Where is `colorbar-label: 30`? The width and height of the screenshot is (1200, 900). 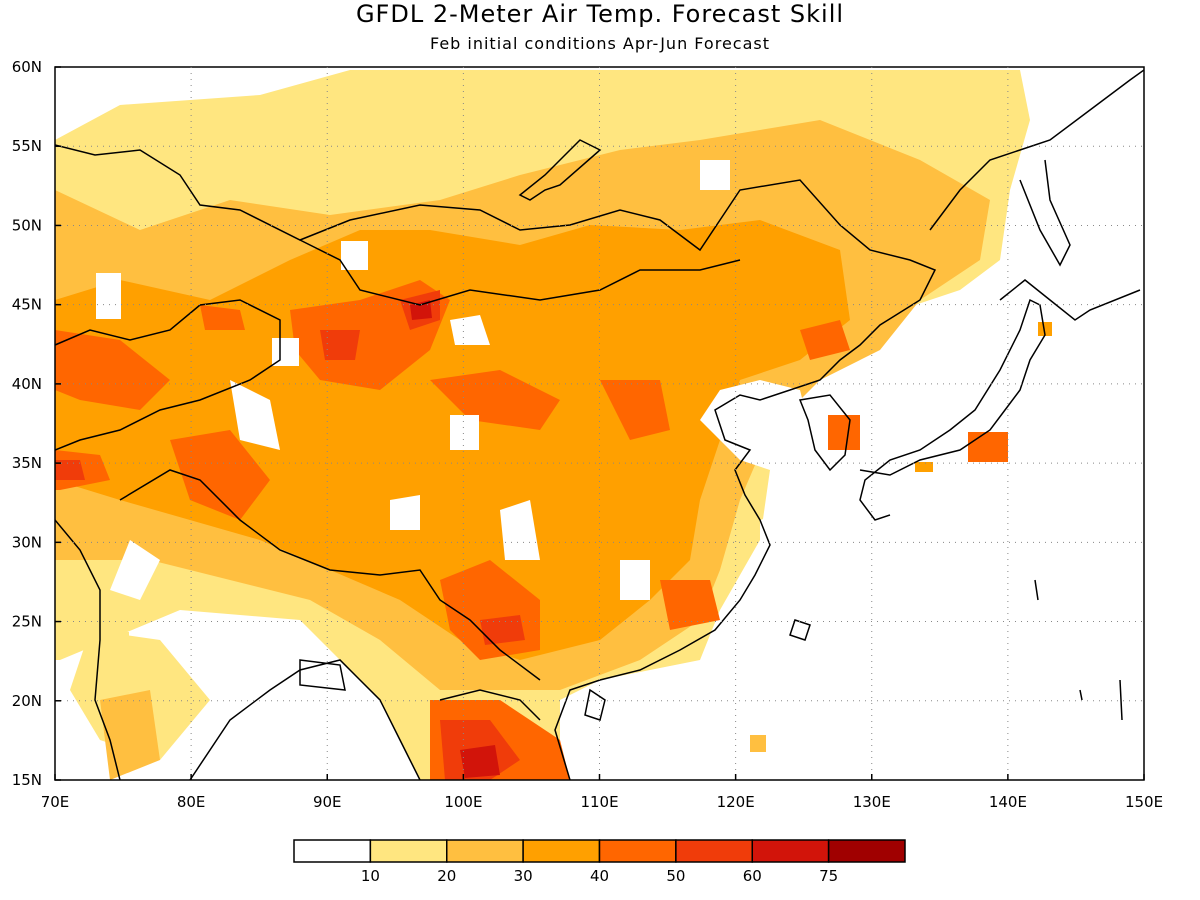 colorbar-label: 30 is located at coordinates (523, 876).